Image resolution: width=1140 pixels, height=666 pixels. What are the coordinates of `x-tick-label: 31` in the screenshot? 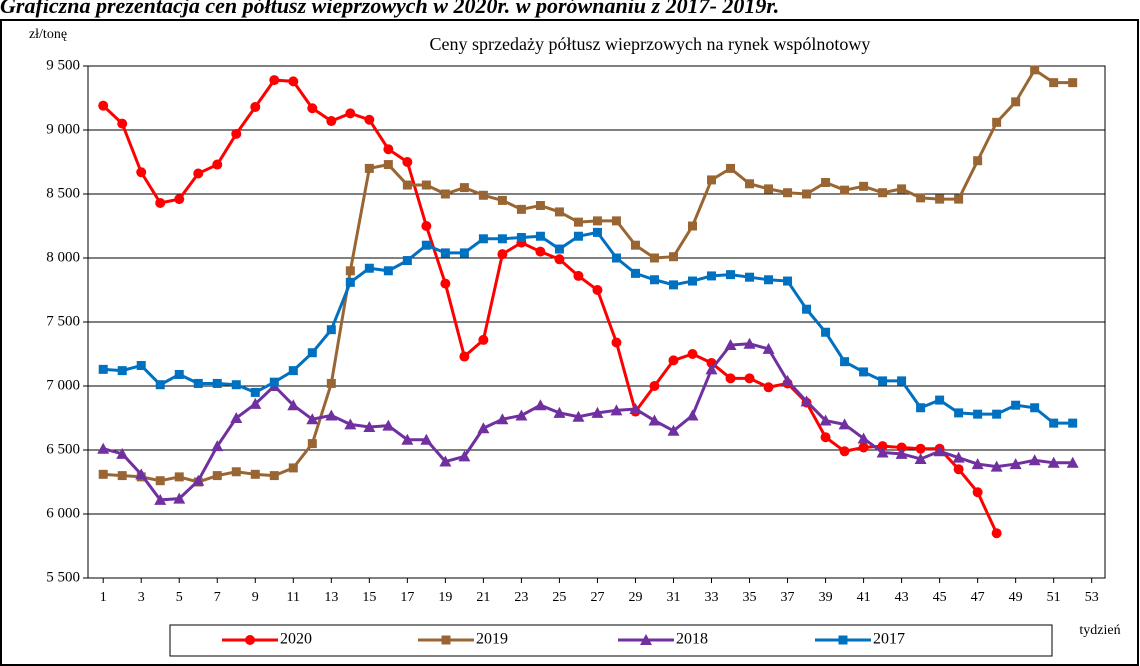 It's located at (673, 597).